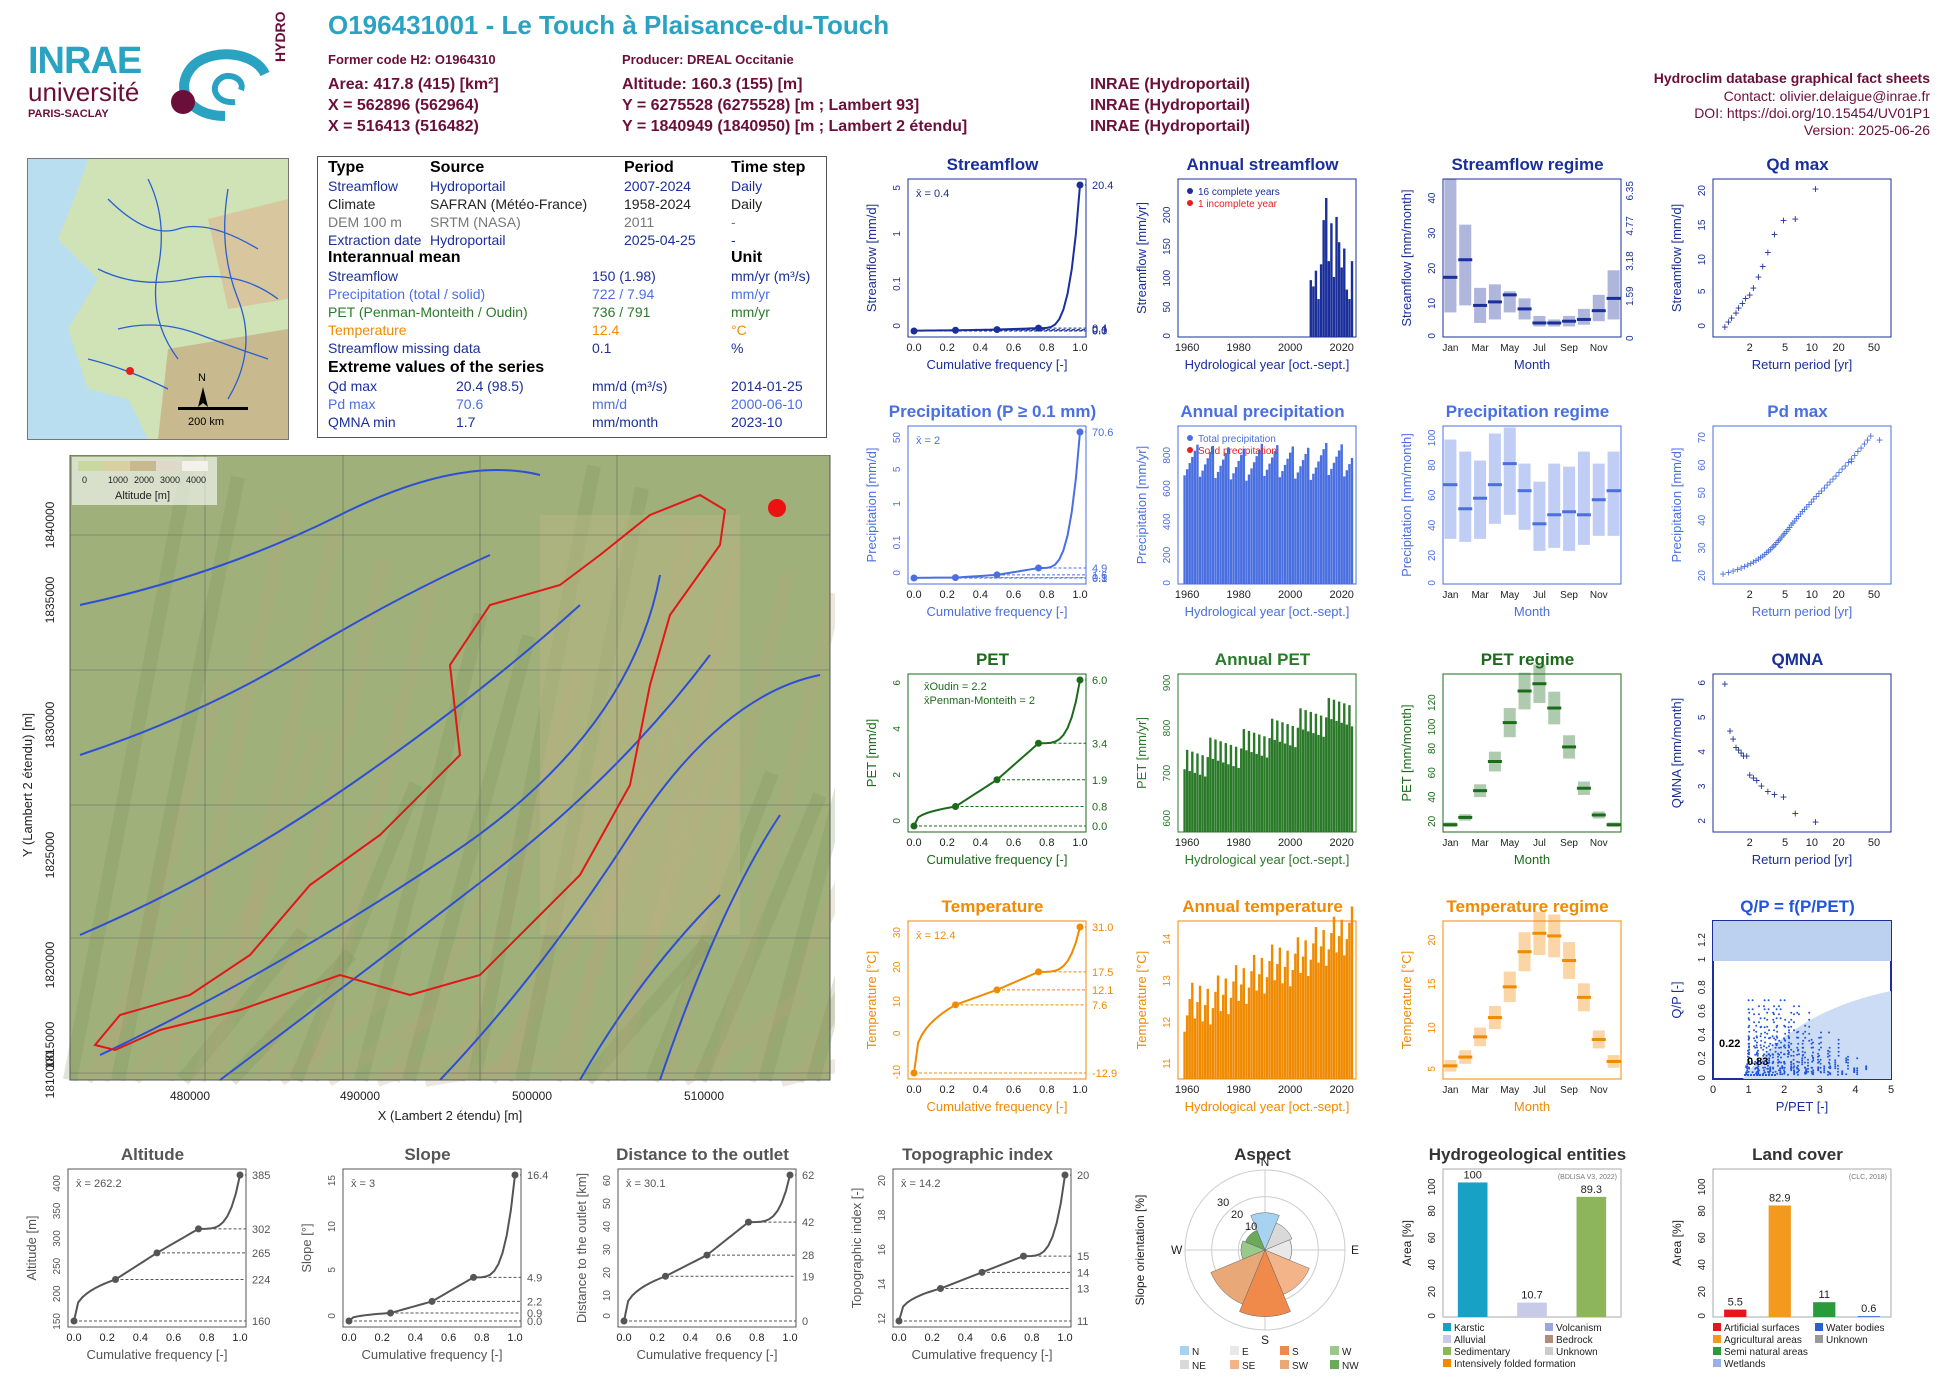 The width and height of the screenshot is (1960, 1390). I want to click on aspect-ring-label: 30, so click(1223, 1203).